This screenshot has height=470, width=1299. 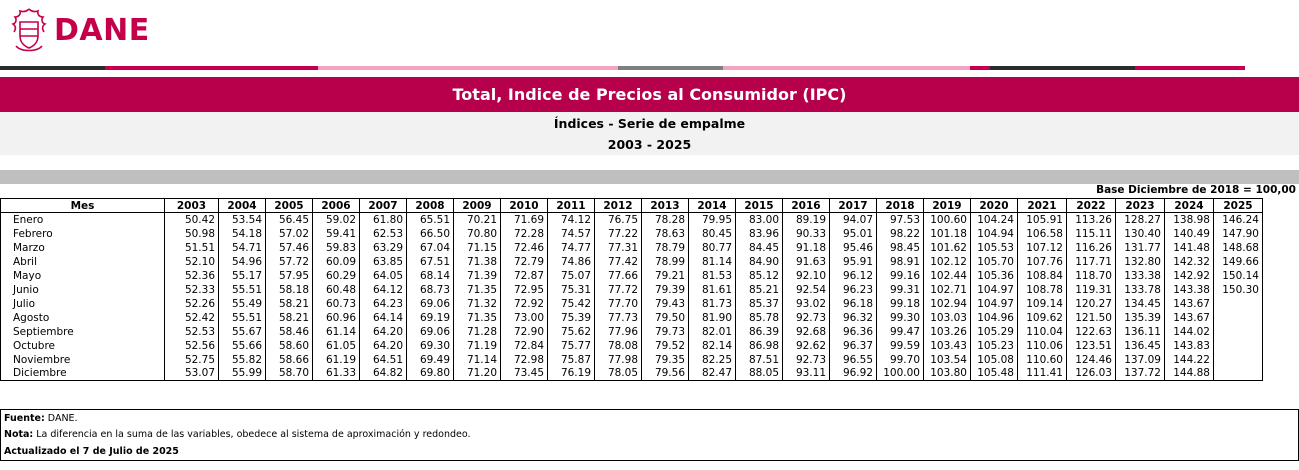 I want to click on series-subtitle: Índices - Serie de empalme, so click(x=649, y=123).